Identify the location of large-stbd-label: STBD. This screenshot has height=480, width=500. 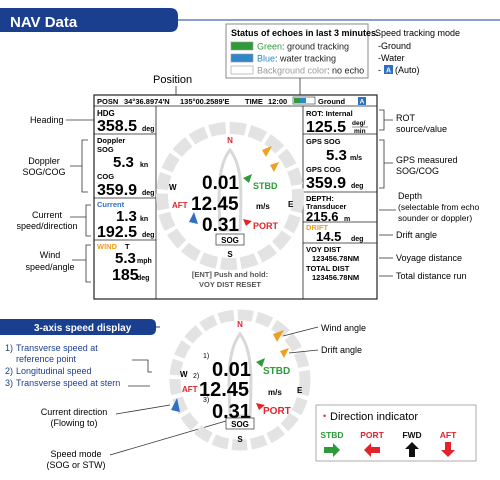
(276, 371).